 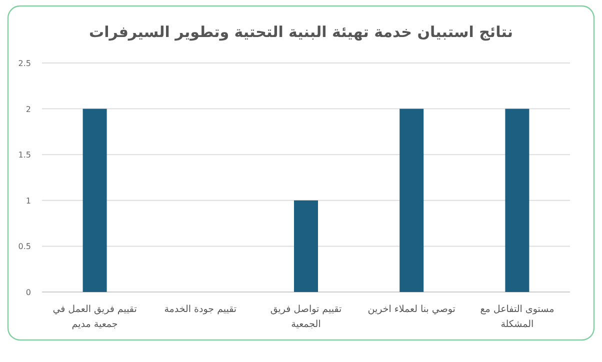 What do you see at coordinates (24, 63) in the screenshot?
I see `y-tick-label: 2.5` at bounding box center [24, 63].